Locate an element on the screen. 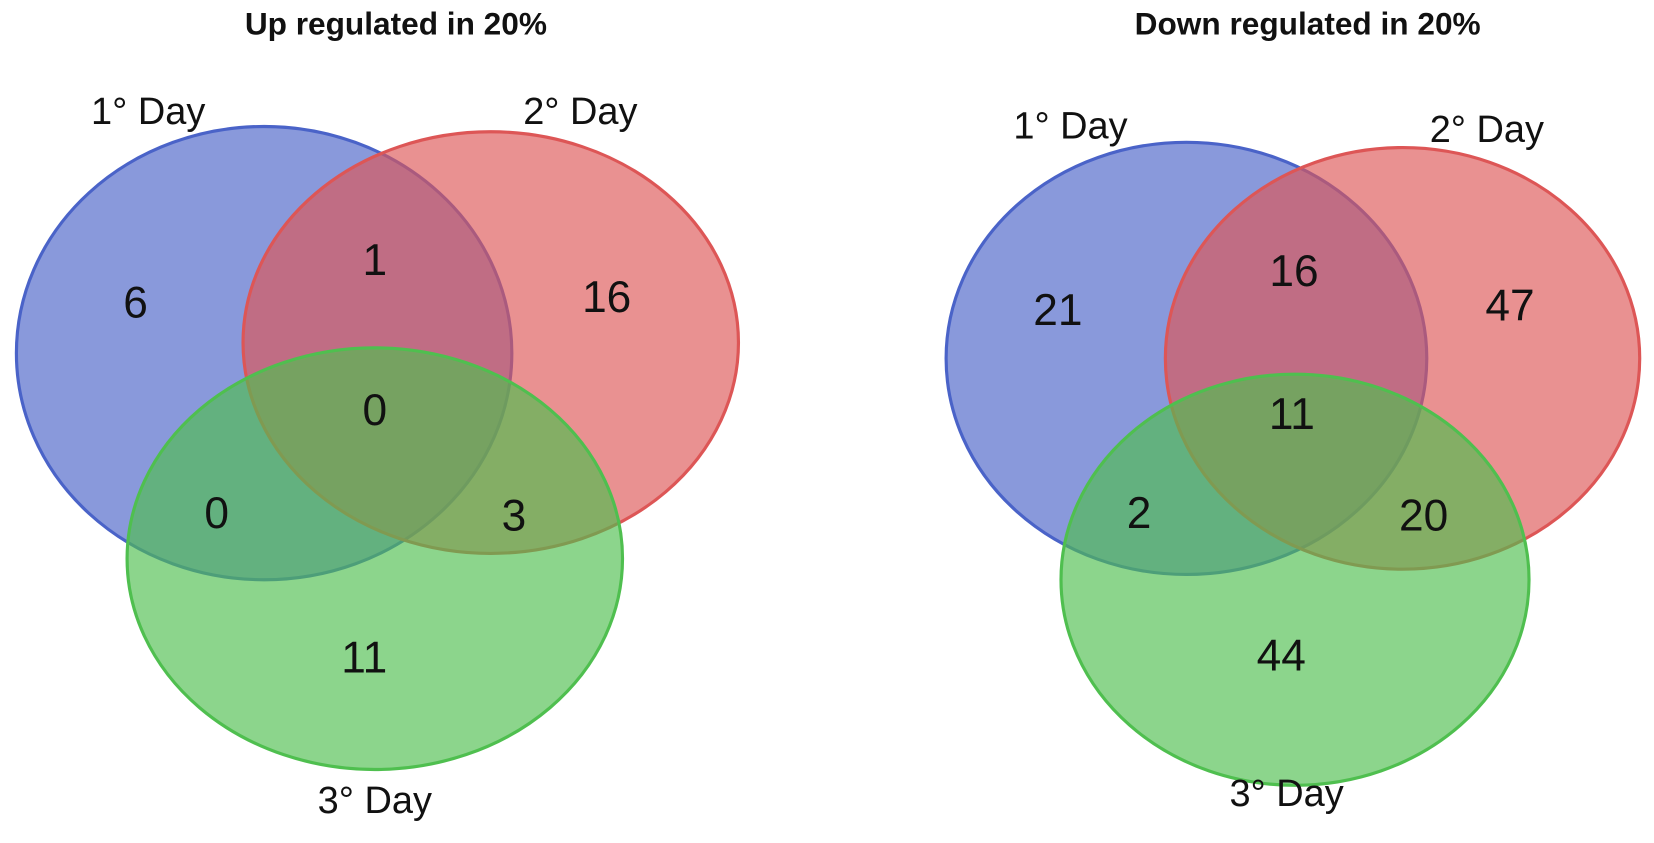 This screenshot has width=1654, height=843. region-count: 6 is located at coordinates (135, 302).